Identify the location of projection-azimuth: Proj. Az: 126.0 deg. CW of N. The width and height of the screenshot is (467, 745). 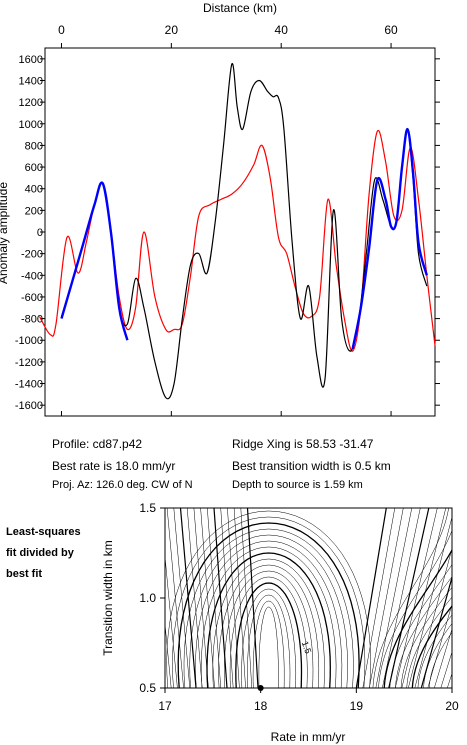
(122, 485).